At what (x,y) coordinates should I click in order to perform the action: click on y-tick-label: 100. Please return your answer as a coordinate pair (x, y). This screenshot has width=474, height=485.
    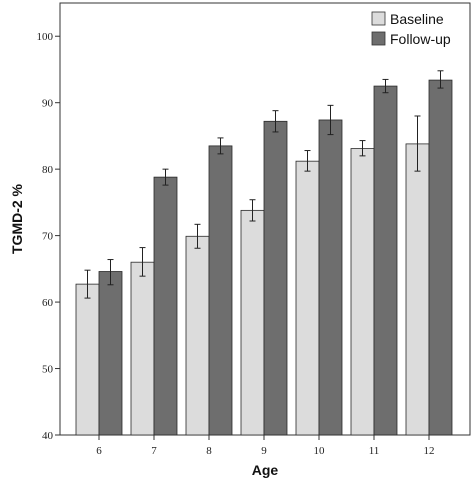
    Looking at the image, I should click on (45, 37).